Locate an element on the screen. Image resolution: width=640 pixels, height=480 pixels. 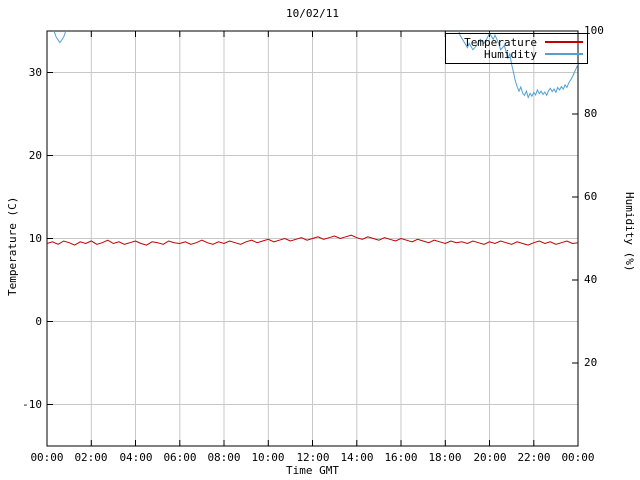
left-tick-label: 20 is located at coordinates (35, 155).